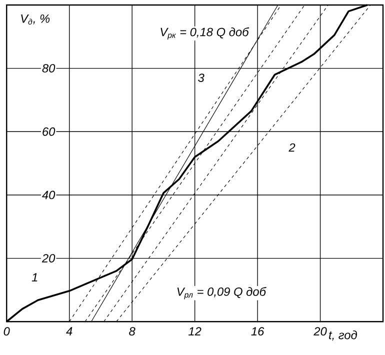 The width and height of the screenshot is (385, 355). What do you see at coordinates (320, 331) in the screenshot?
I see `x-tick-label: 20` at bounding box center [320, 331].